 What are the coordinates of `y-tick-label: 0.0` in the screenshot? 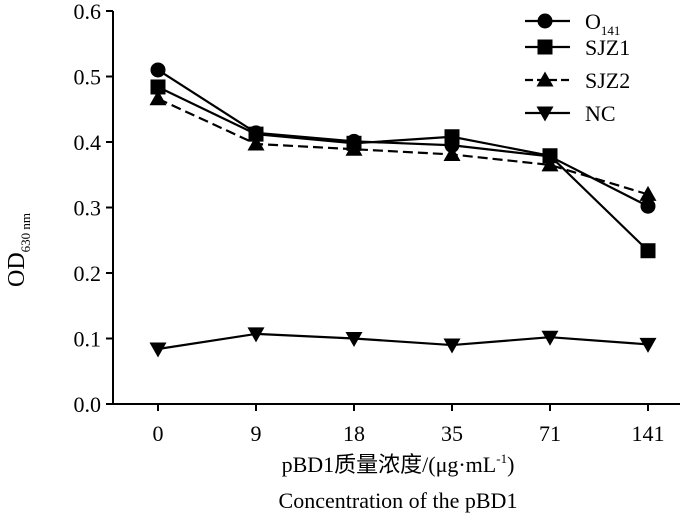 It's located at (88, 404).